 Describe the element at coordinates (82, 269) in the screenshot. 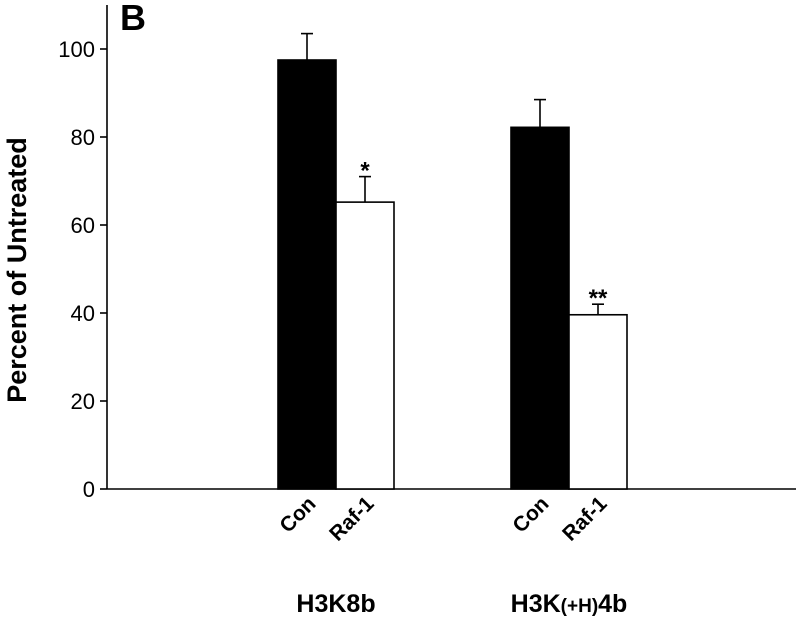

I see `y-ticks: 0 20 40 60 80 100` at that location.